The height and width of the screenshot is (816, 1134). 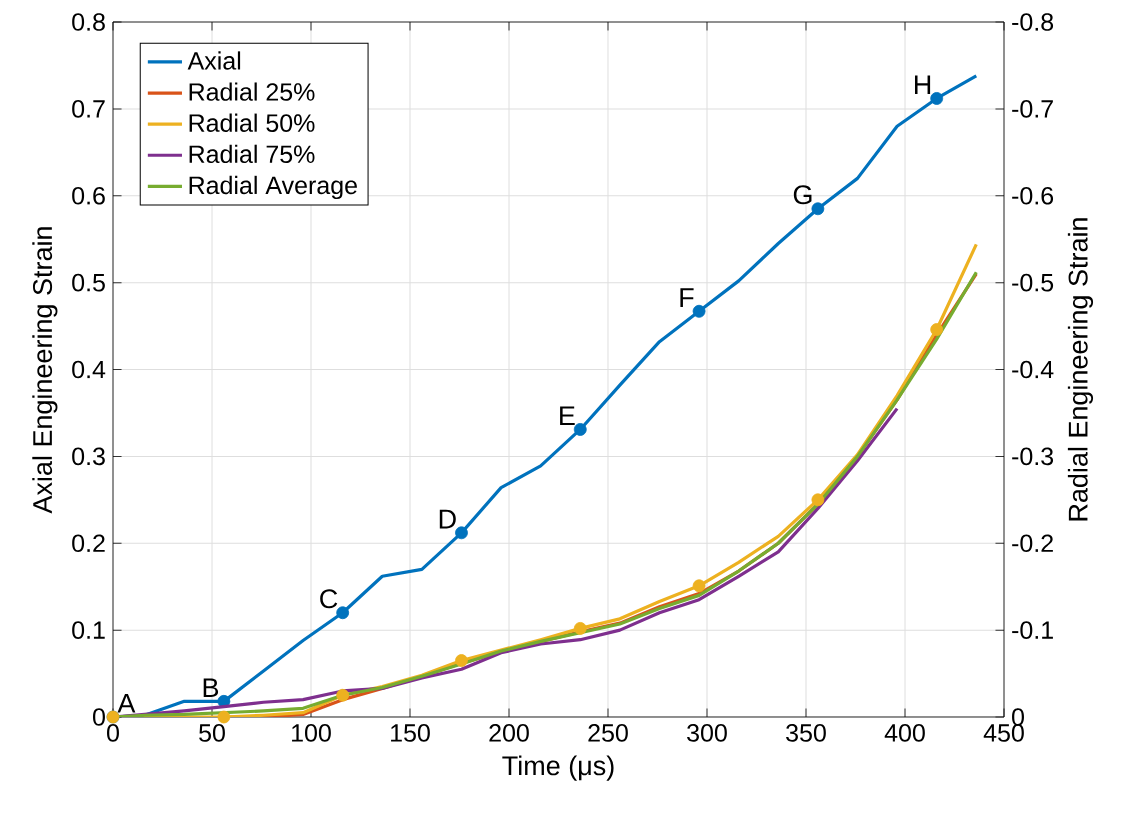 I want to click on annotation: B, so click(x=211, y=687).